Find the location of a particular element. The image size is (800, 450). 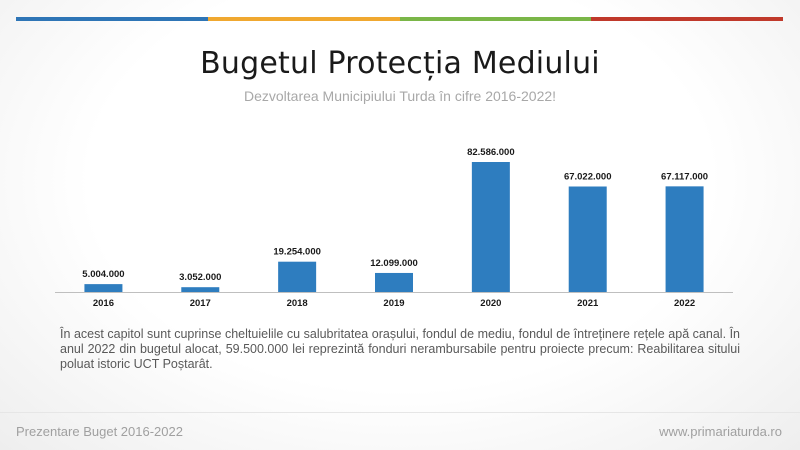

header-color-stripe is located at coordinates (399, 19).